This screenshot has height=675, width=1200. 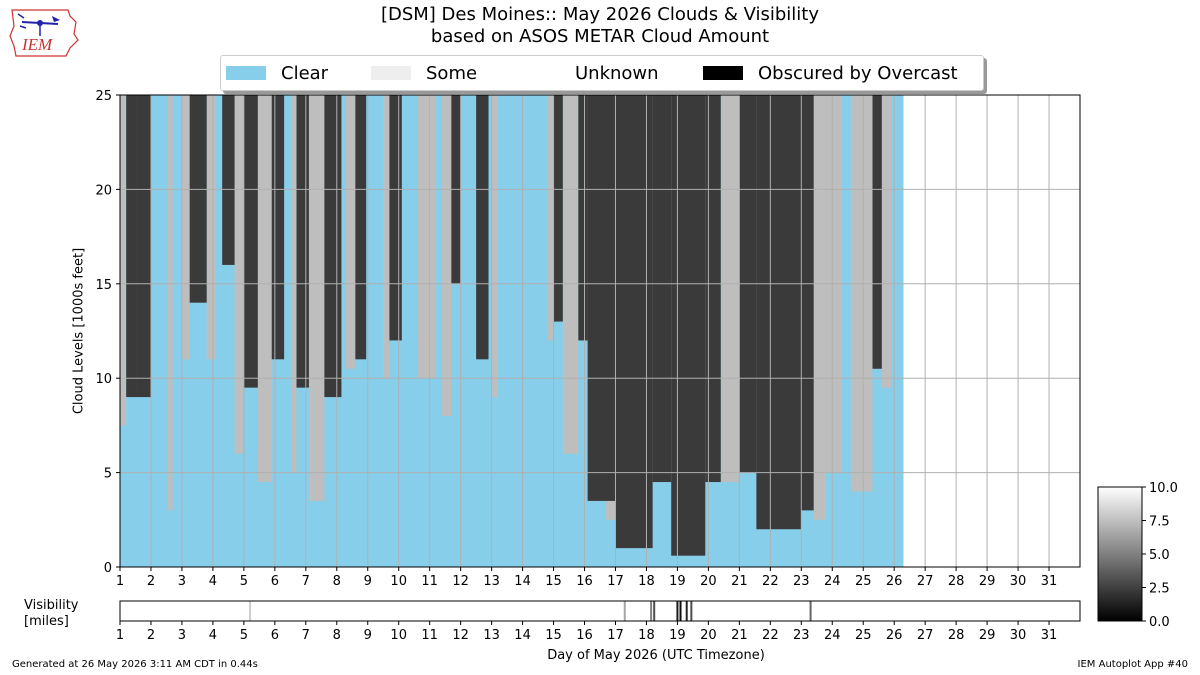 What do you see at coordinates (770, 581) in the screenshot?
I see `x-tick-label: 22` at bounding box center [770, 581].